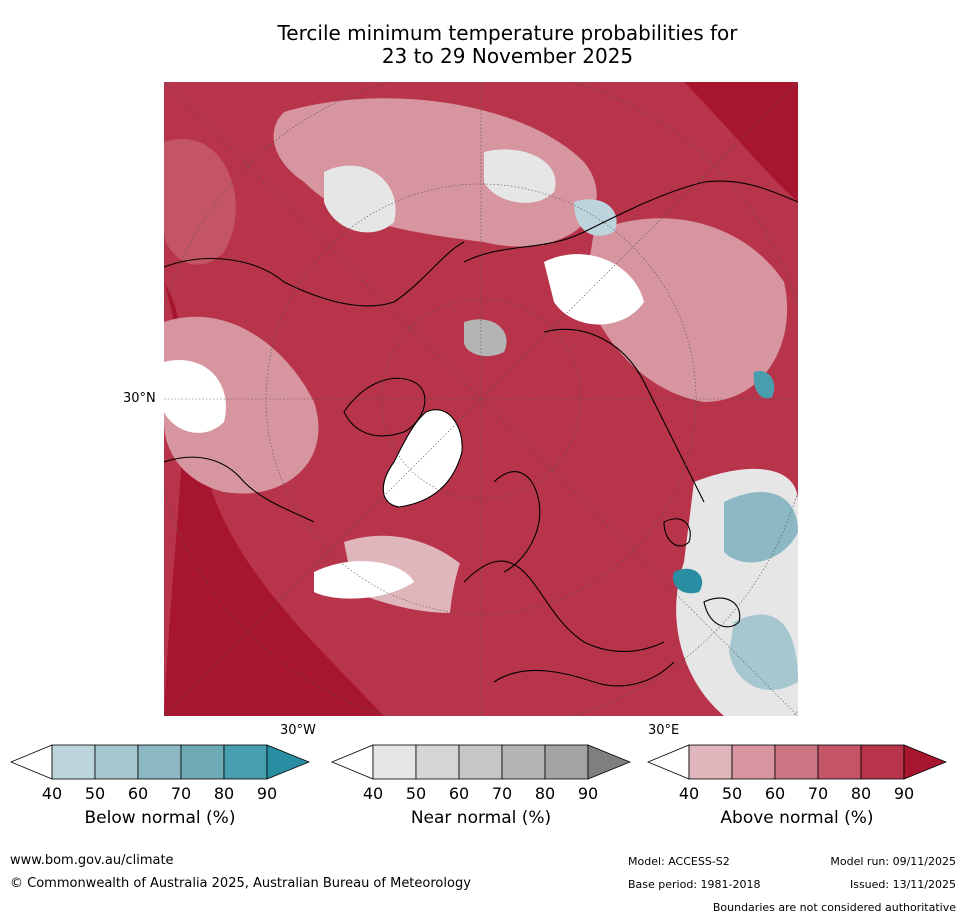  Describe the element at coordinates (686, 310) in the screenshot. I see `pink-zone-siberia` at that location.